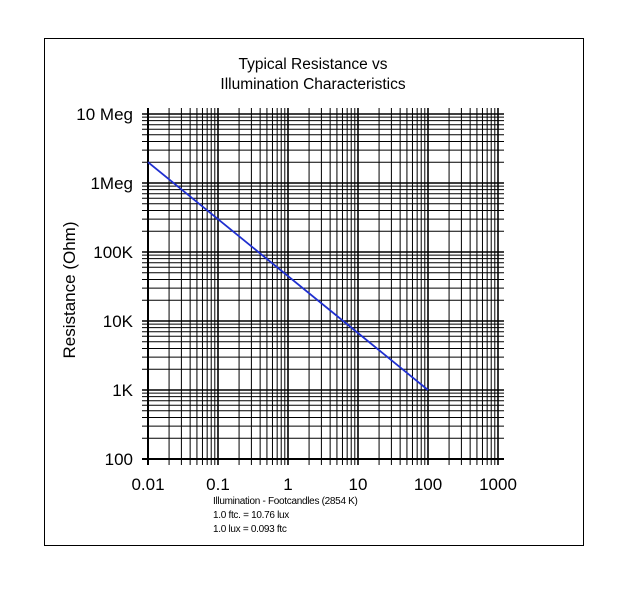 The width and height of the screenshot is (624, 592). I want to click on y-axis-label: Resistance (Ohm), so click(69, 290).